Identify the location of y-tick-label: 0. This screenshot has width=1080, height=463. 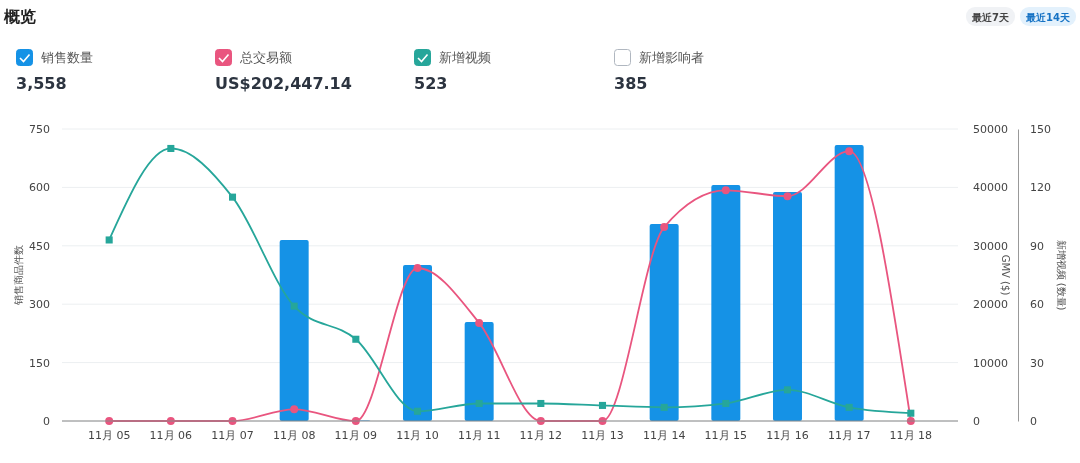
(46, 422).